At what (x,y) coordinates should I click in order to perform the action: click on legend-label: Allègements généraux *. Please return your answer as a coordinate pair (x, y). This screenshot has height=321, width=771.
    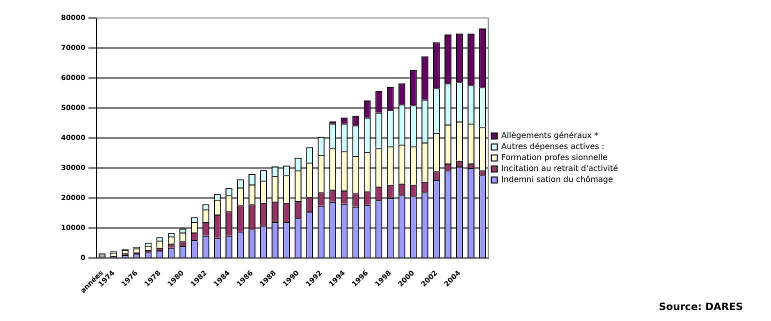
    Looking at the image, I should click on (549, 135).